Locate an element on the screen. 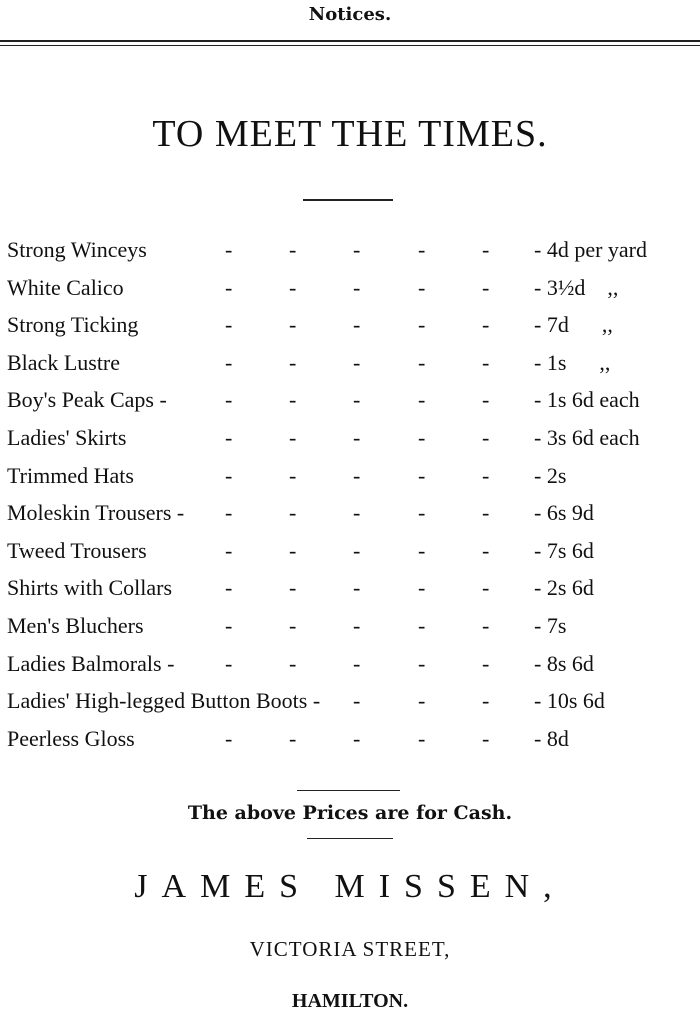 The image size is (700, 1022). item-price: - 8s 6d is located at coordinates (564, 663).